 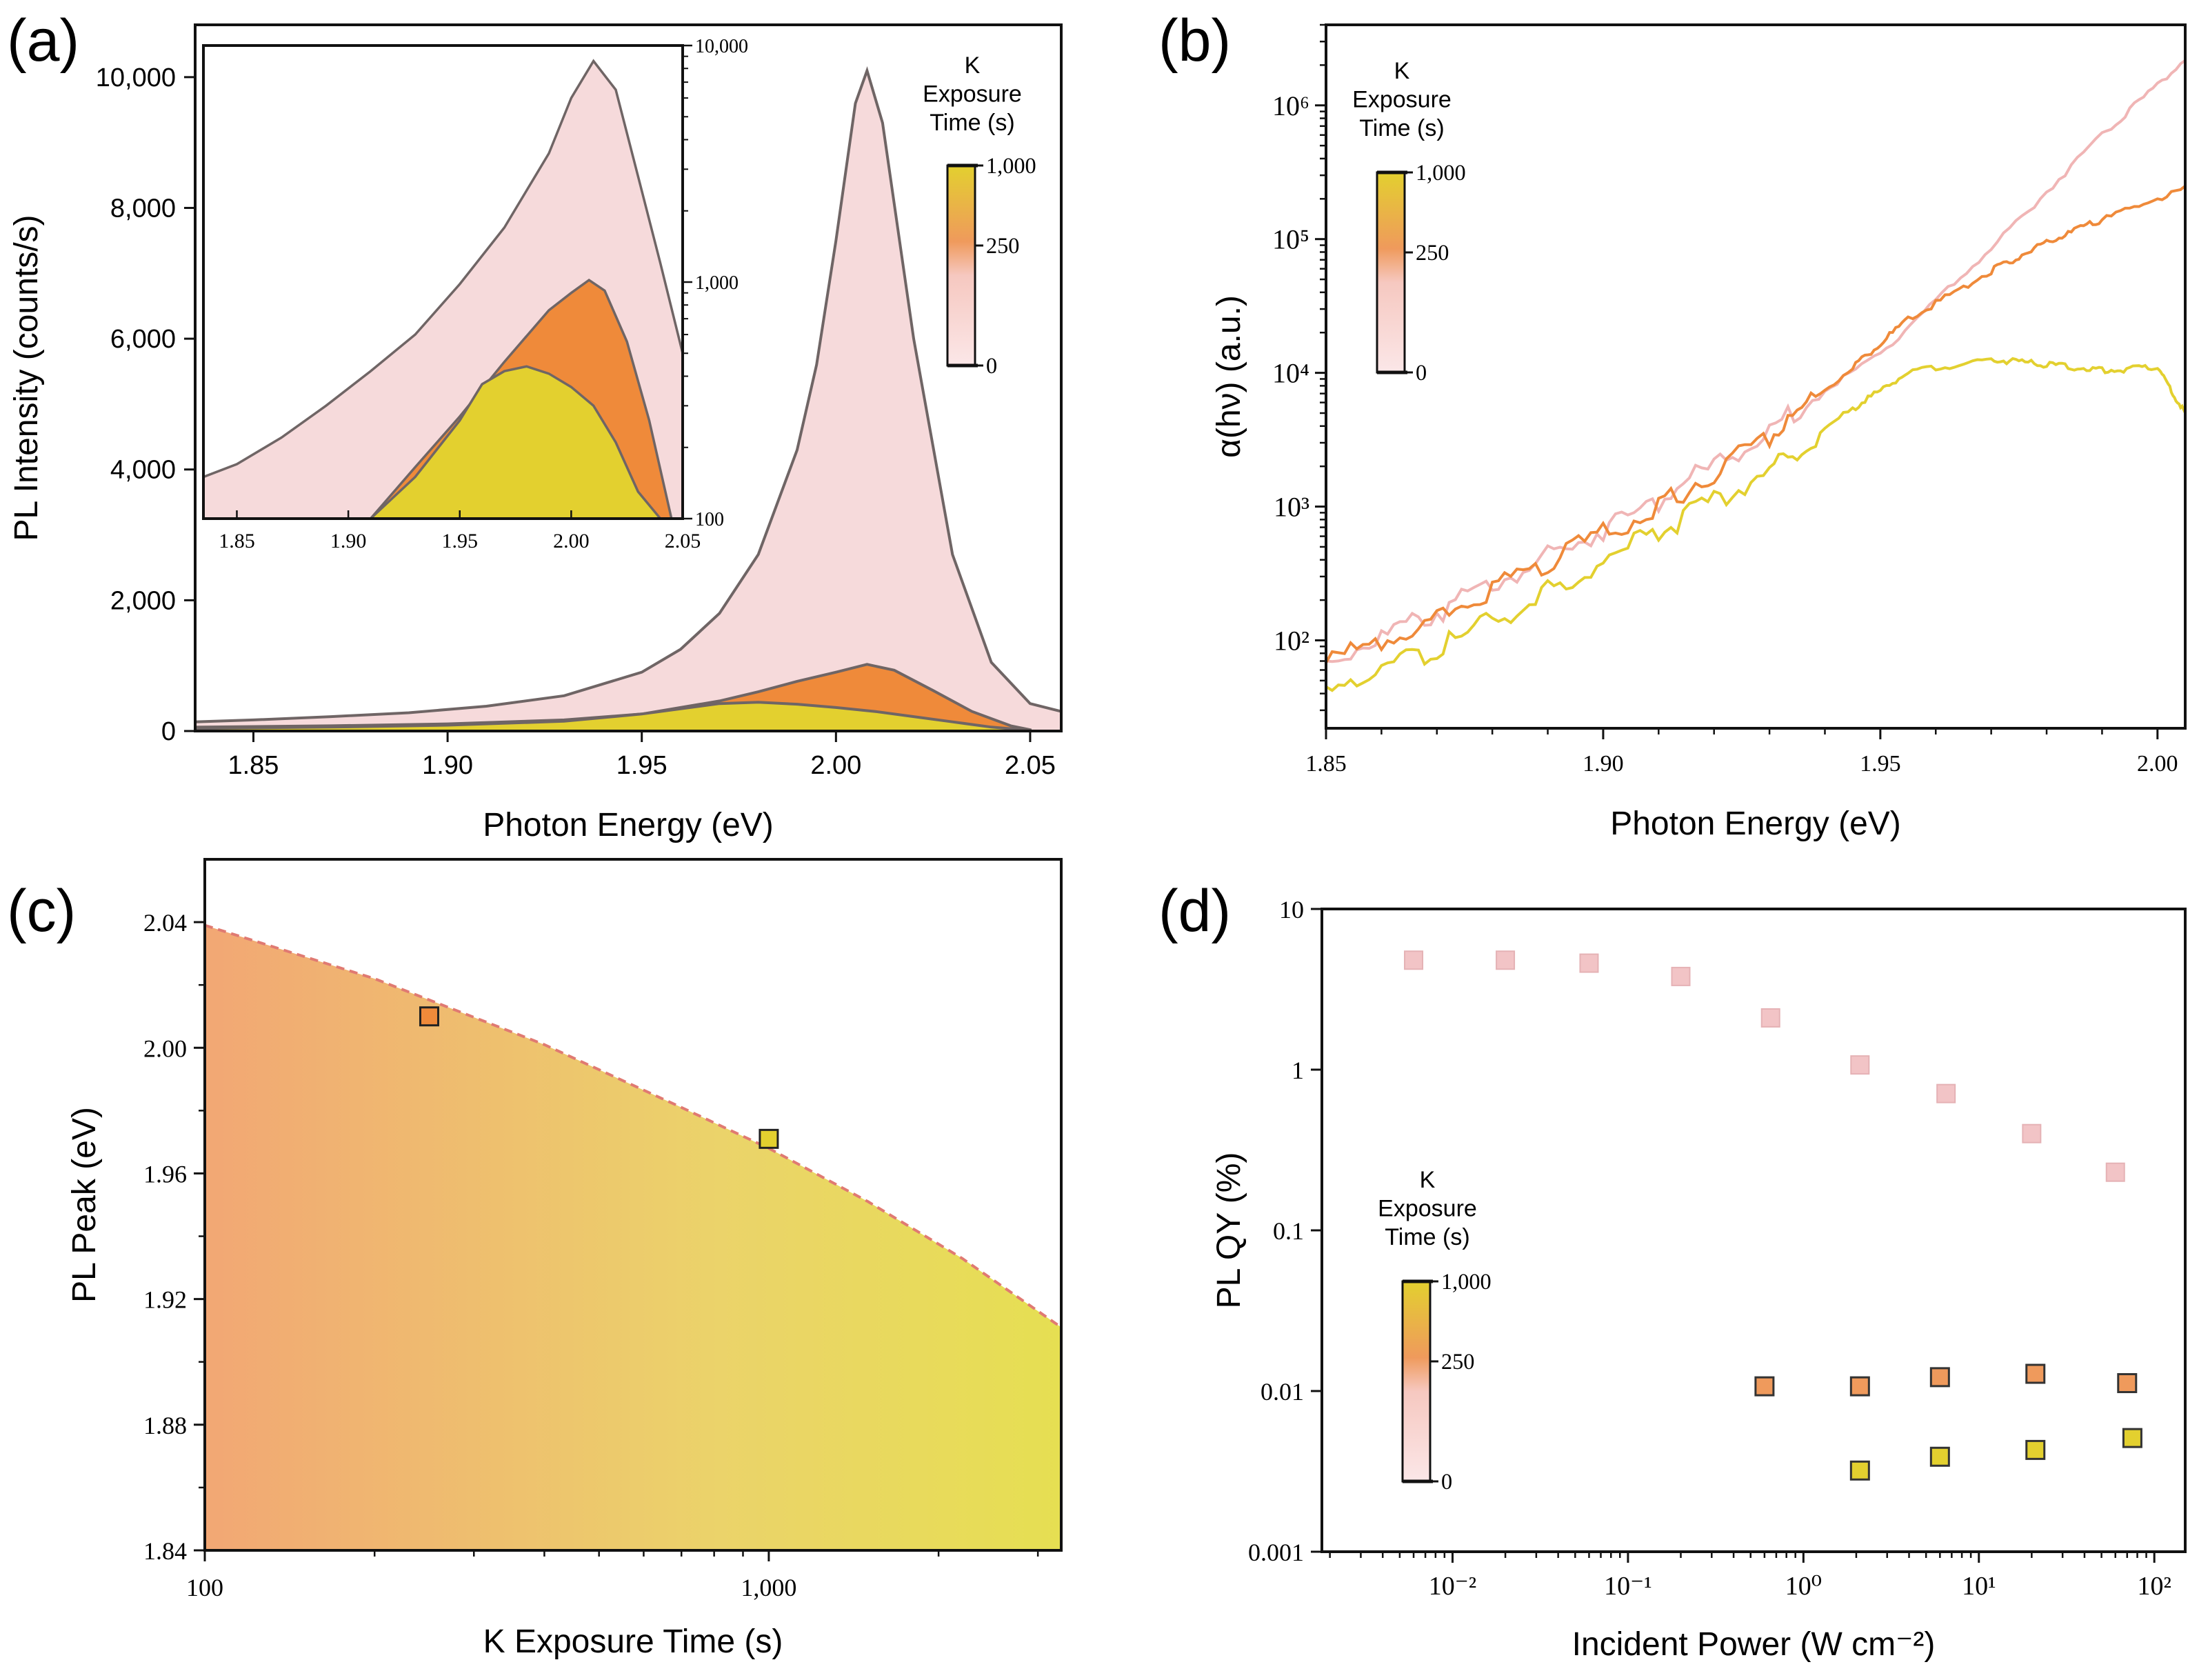 I want to click on panel-a-inset-xtick-label: 1.90, so click(x=349, y=541).